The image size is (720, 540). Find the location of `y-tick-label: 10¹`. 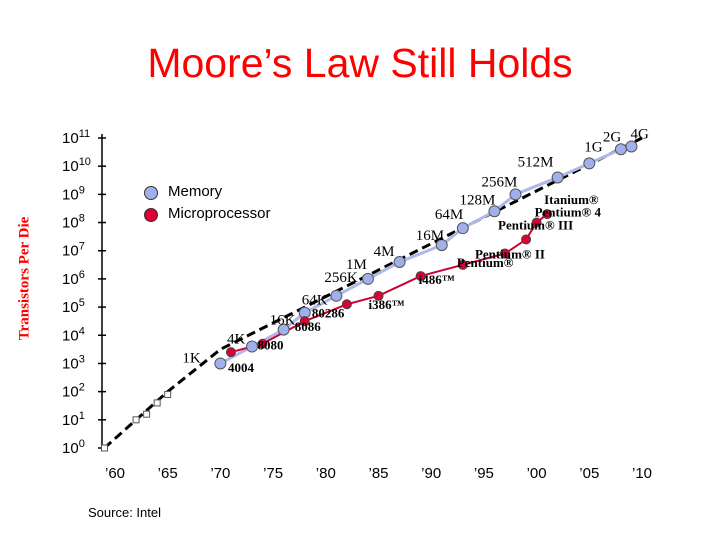

y-tick-label: 10¹ is located at coordinates (73, 419).